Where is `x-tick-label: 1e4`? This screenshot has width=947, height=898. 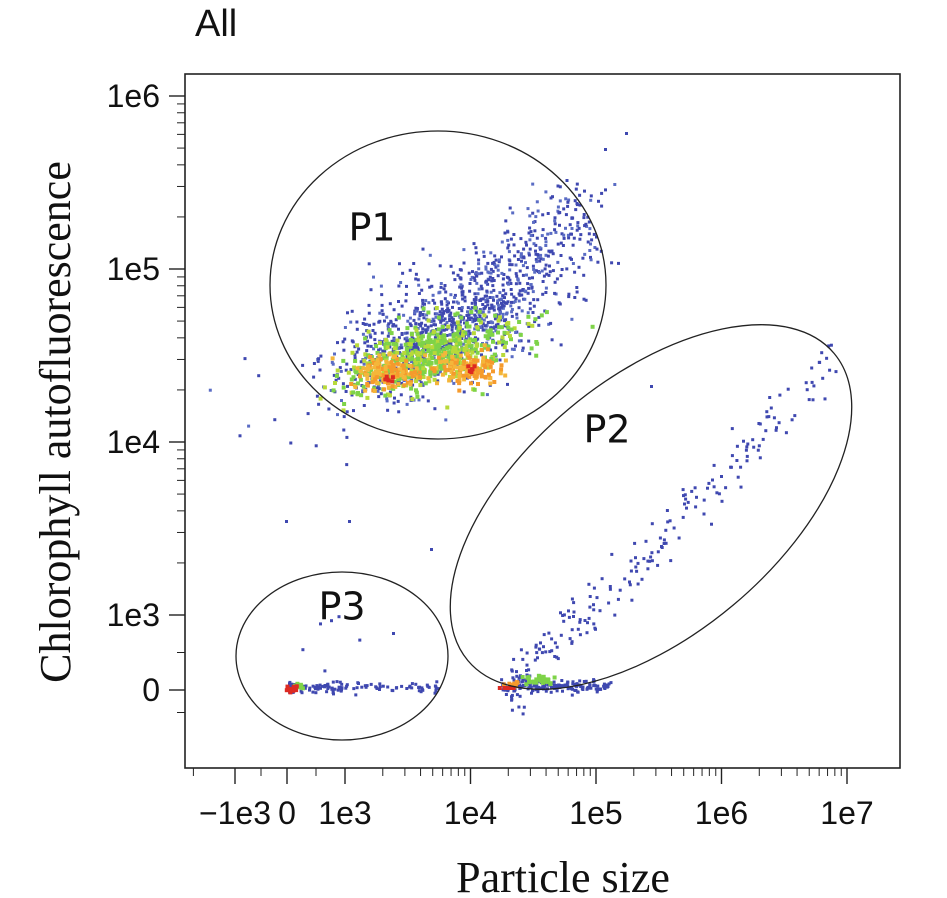 x-tick-label: 1e4 is located at coordinates (470, 813).